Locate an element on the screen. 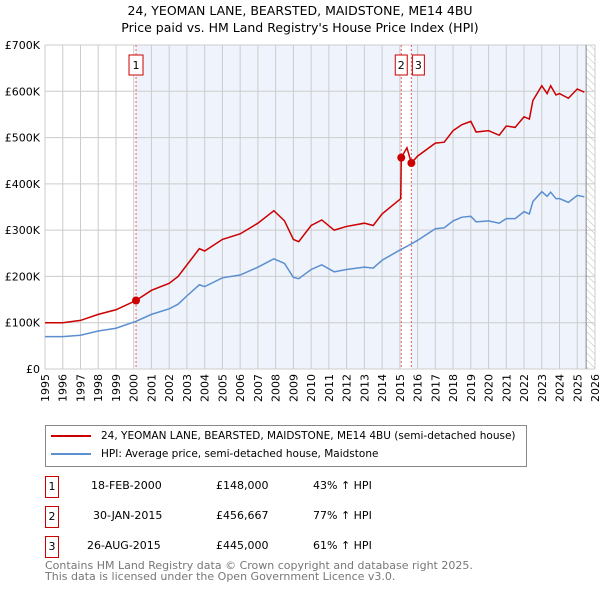 The image size is (600, 590). transaction-date: 30-JAN-2015 is located at coordinates (128, 515).